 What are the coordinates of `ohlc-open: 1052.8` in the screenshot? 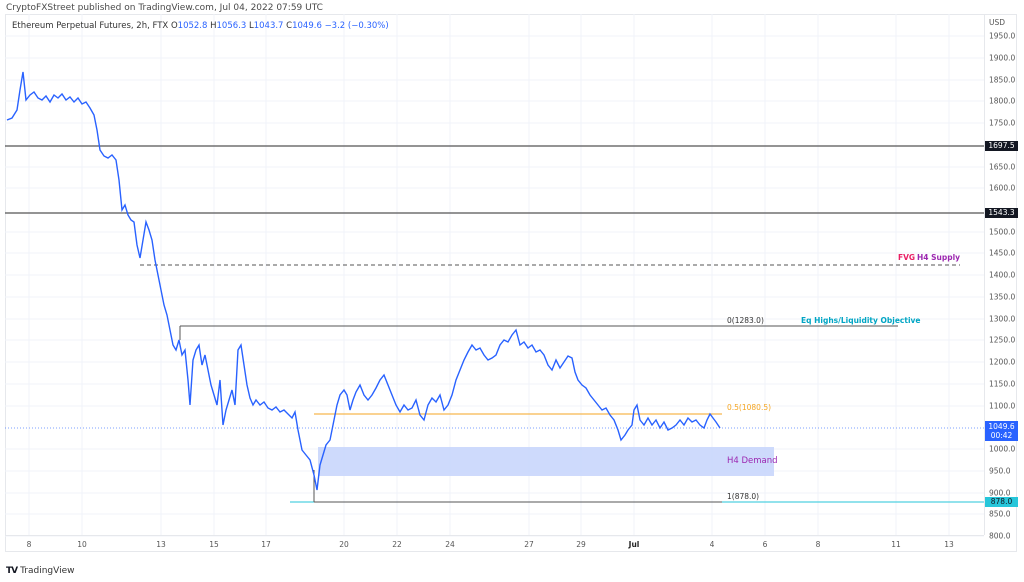 It's located at (192, 26).